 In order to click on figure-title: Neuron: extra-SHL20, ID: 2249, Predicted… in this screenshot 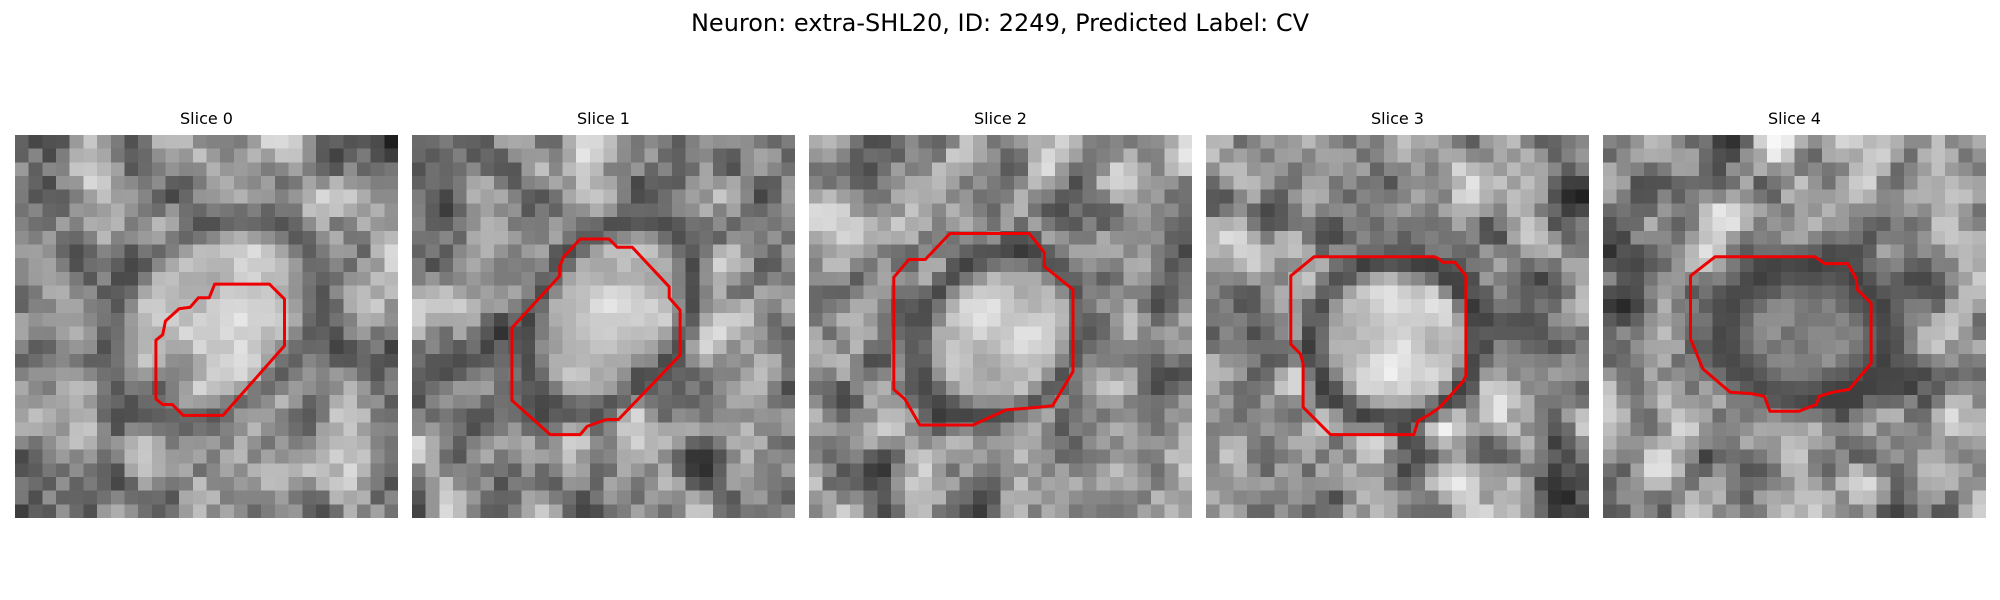, I will do `click(1000, 23)`.